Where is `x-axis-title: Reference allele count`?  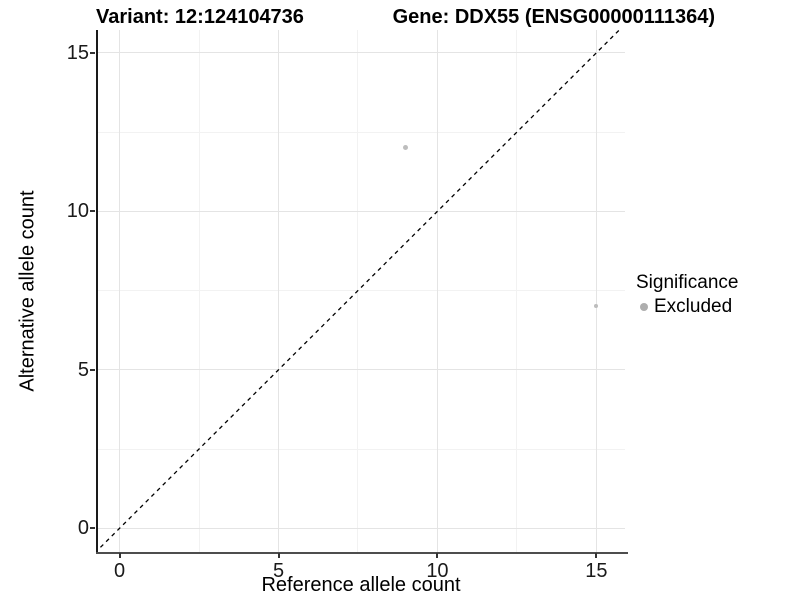
x-axis-title: Reference allele count is located at coordinates (361, 585).